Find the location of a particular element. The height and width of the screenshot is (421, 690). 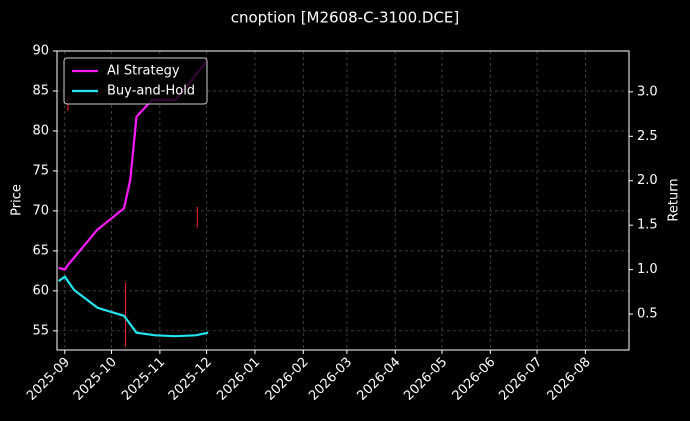

x-tick-label: 2026-02 is located at coordinates (287, 379).